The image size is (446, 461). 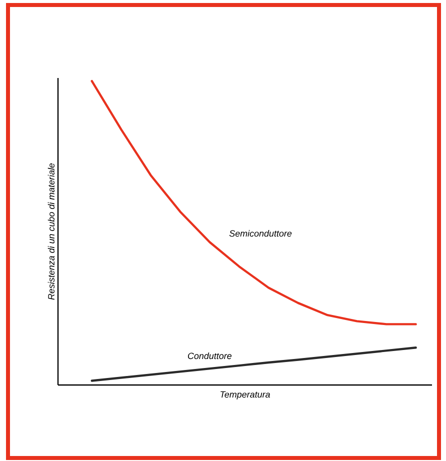 What do you see at coordinates (260, 233) in the screenshot?
I see `series-label: Semiconduttore` at bounding box center [260, 233].